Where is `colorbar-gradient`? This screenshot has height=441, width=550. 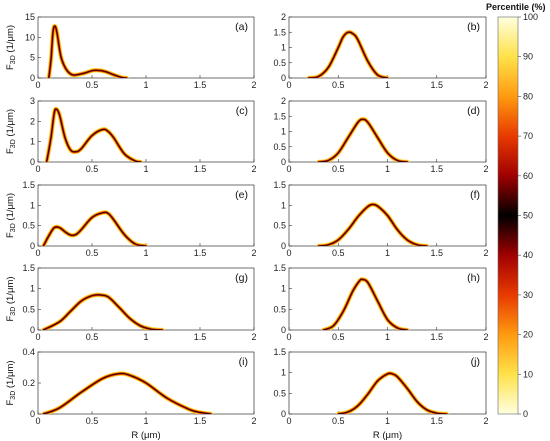
colorbar-gradient is located at coordinates (508, 215).